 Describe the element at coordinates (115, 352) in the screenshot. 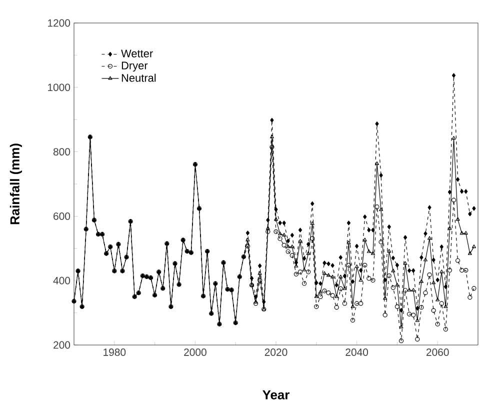

I see `x-tick-label: 1980` at that location.